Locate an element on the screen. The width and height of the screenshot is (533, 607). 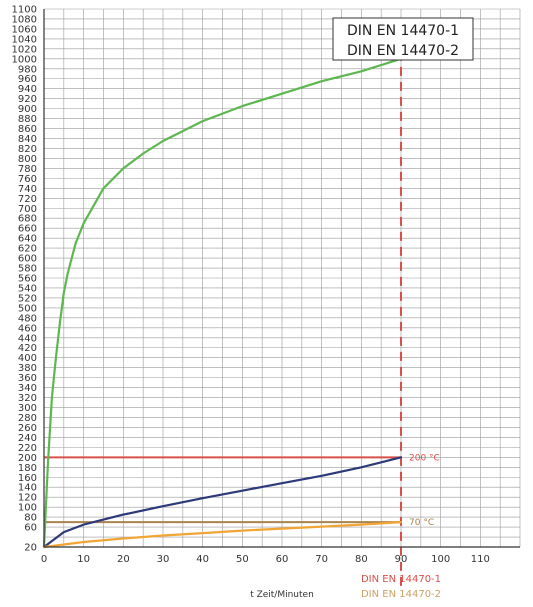
y-tick-label: 360 is located at coordinates (27, 378).